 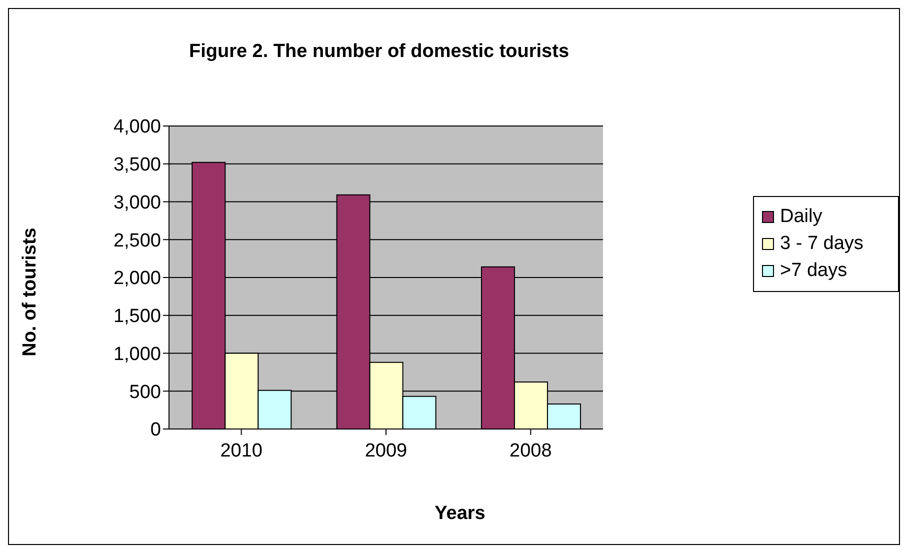 What do you see at coordinates (137, 203) in the screenshot?
I see `y-tick-label: 3,000` at bounding box center [137, 203].